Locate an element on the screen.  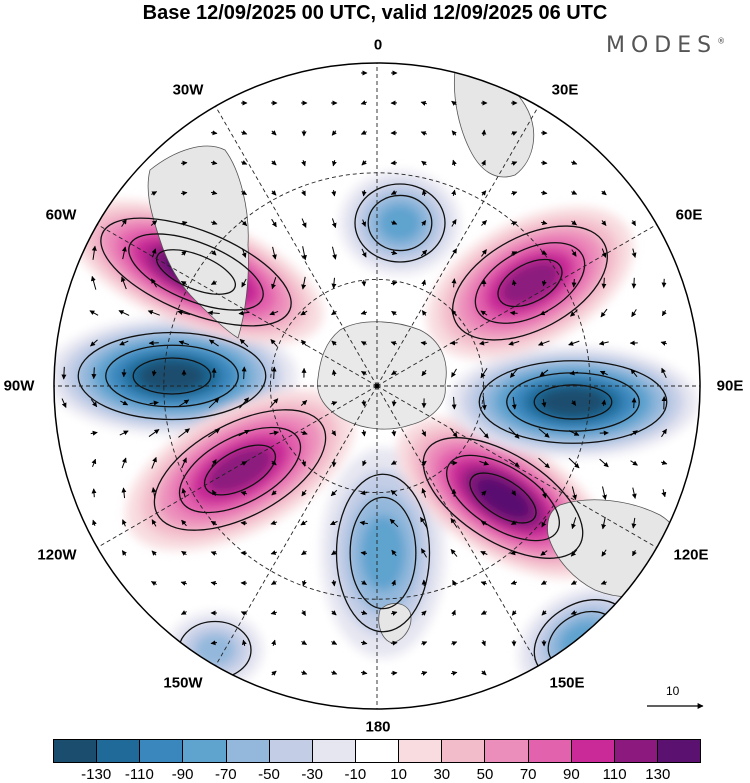
antarctica-landmass is located at coordinates (382, 375).